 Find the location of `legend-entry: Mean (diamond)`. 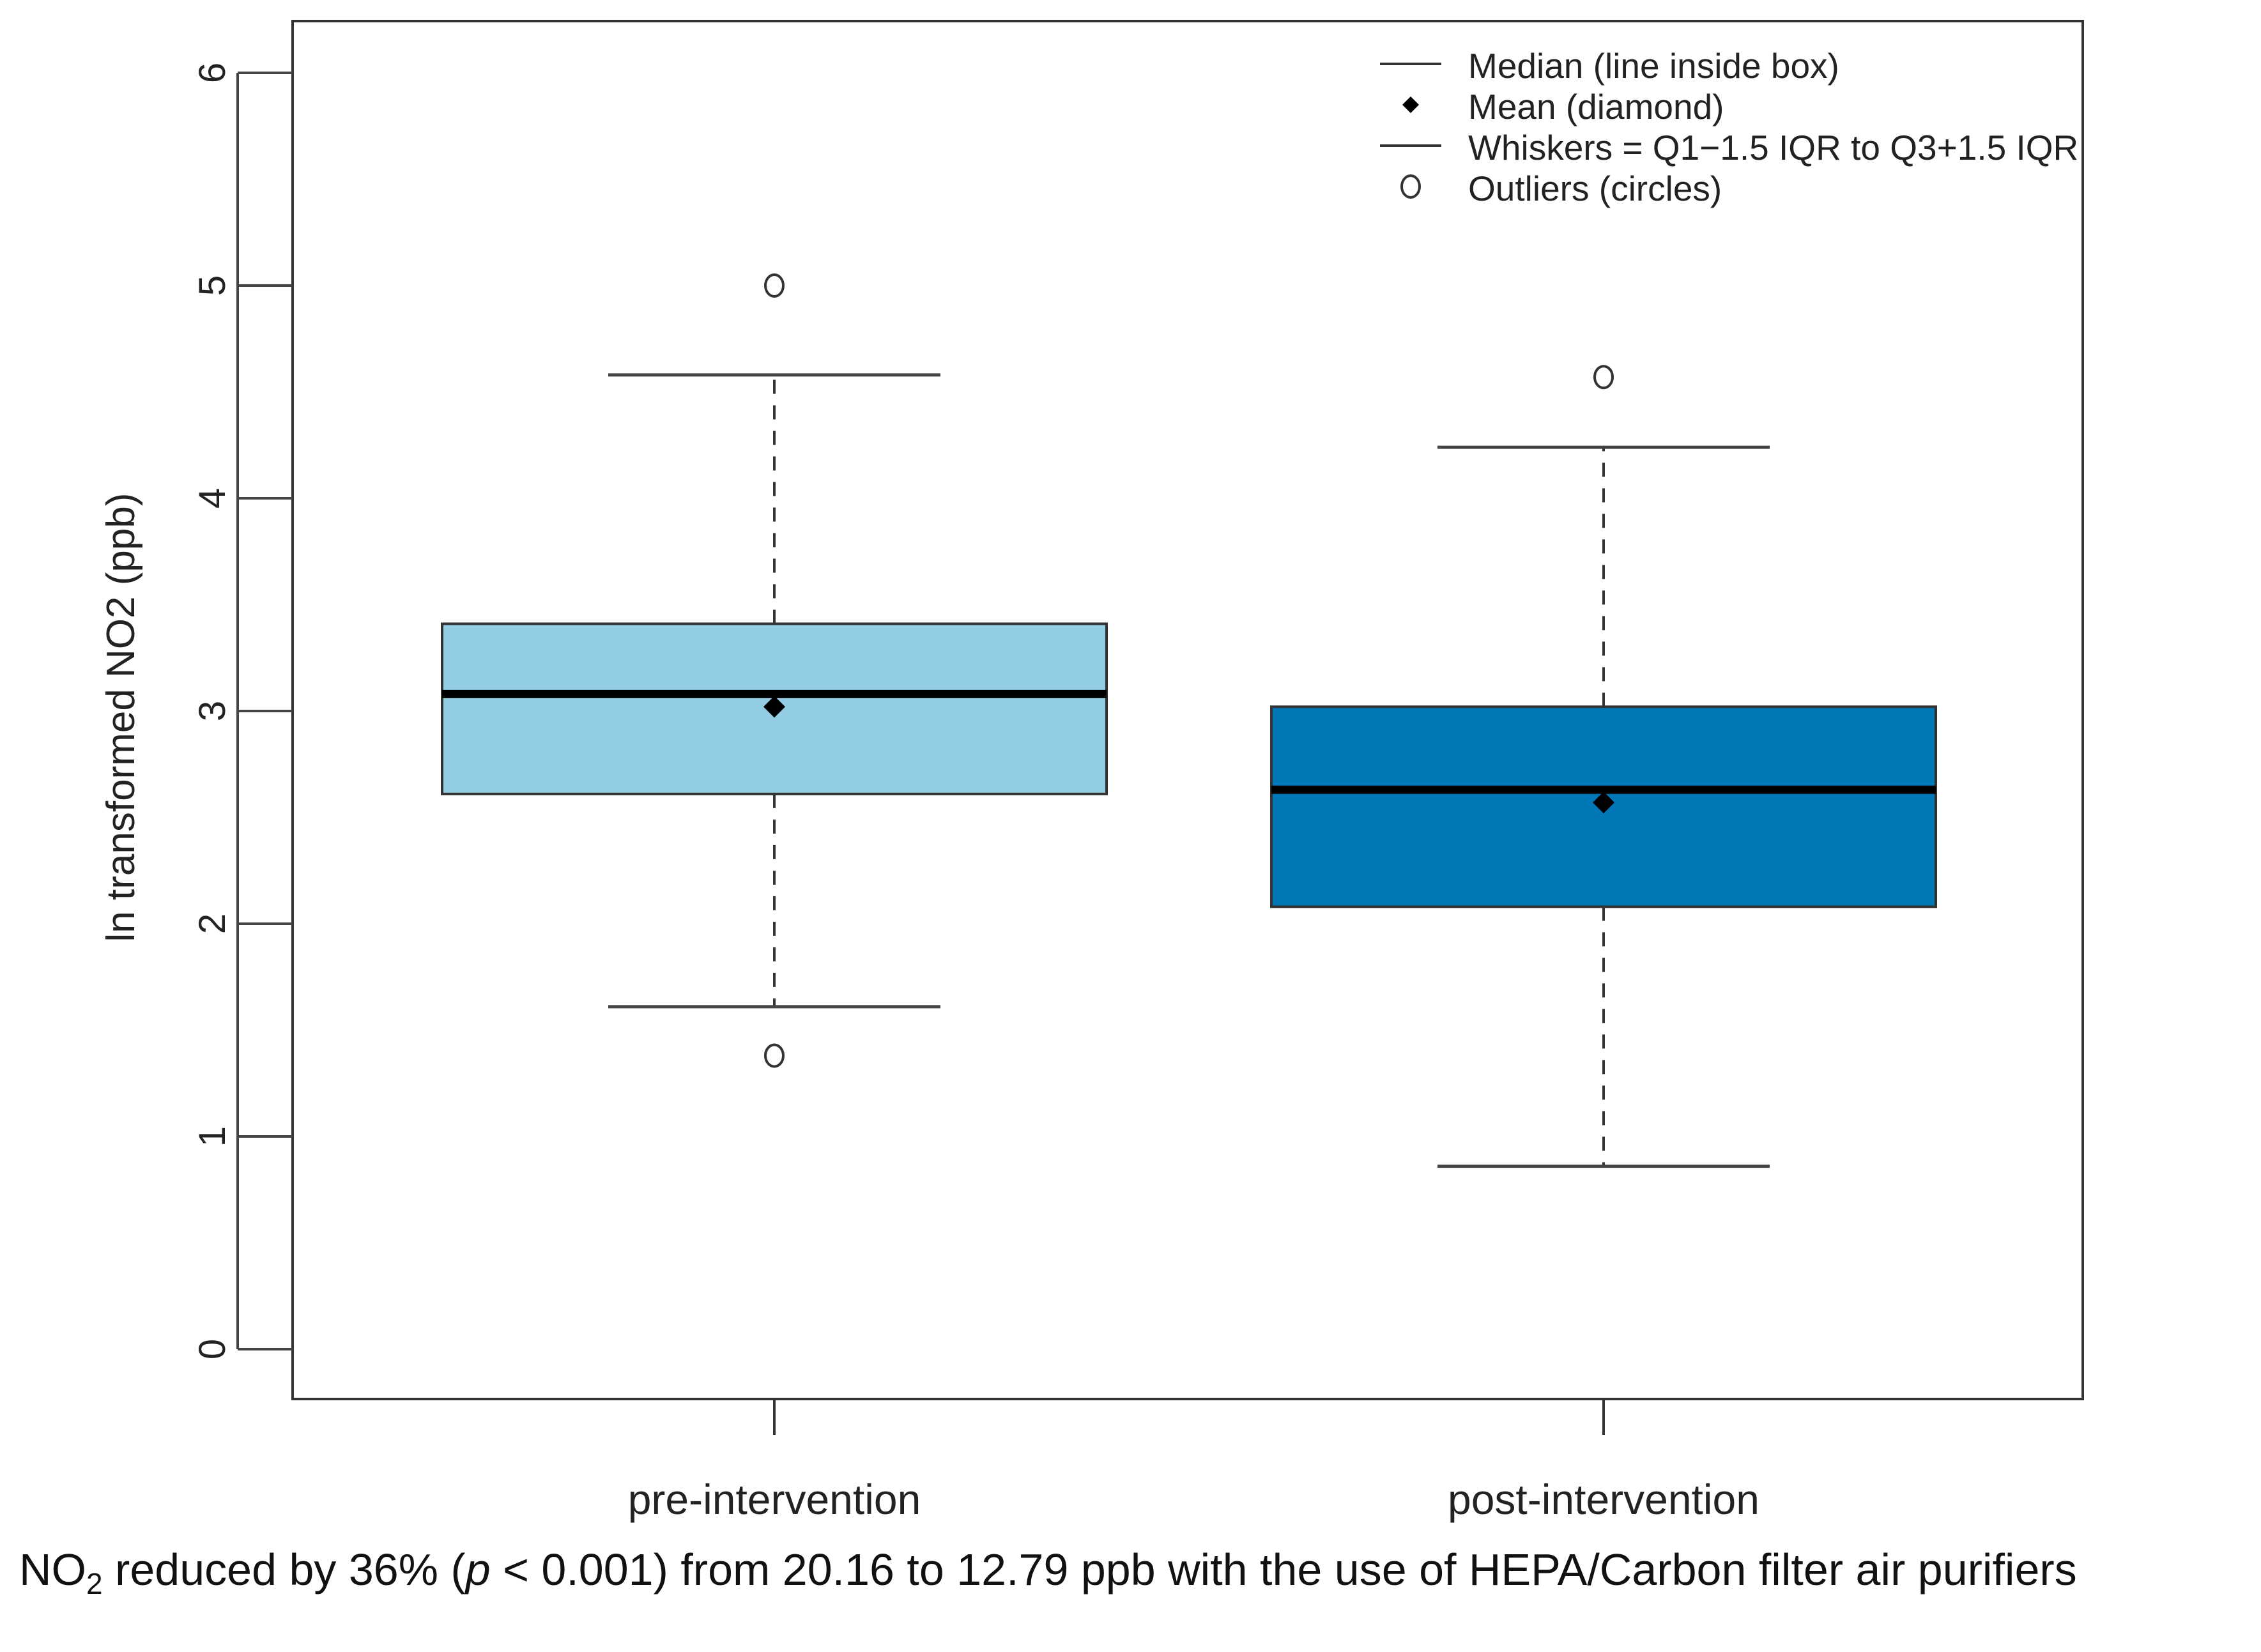

legend-entry: Mean (diamond) is located at coordinates (1563, 106).